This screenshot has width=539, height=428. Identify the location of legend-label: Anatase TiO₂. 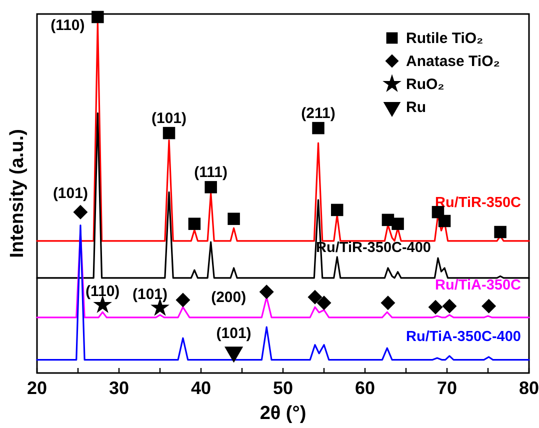
(453, 61).